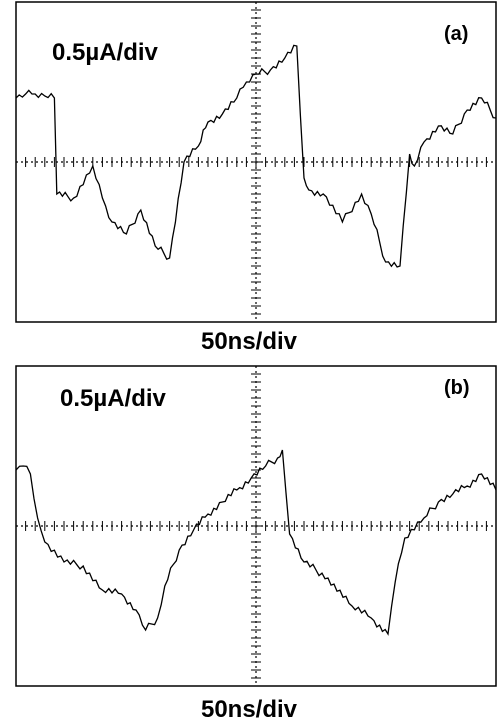 This screenshot has height=728, width=498. I want to click on panel-label: (b), so click(457, 388).